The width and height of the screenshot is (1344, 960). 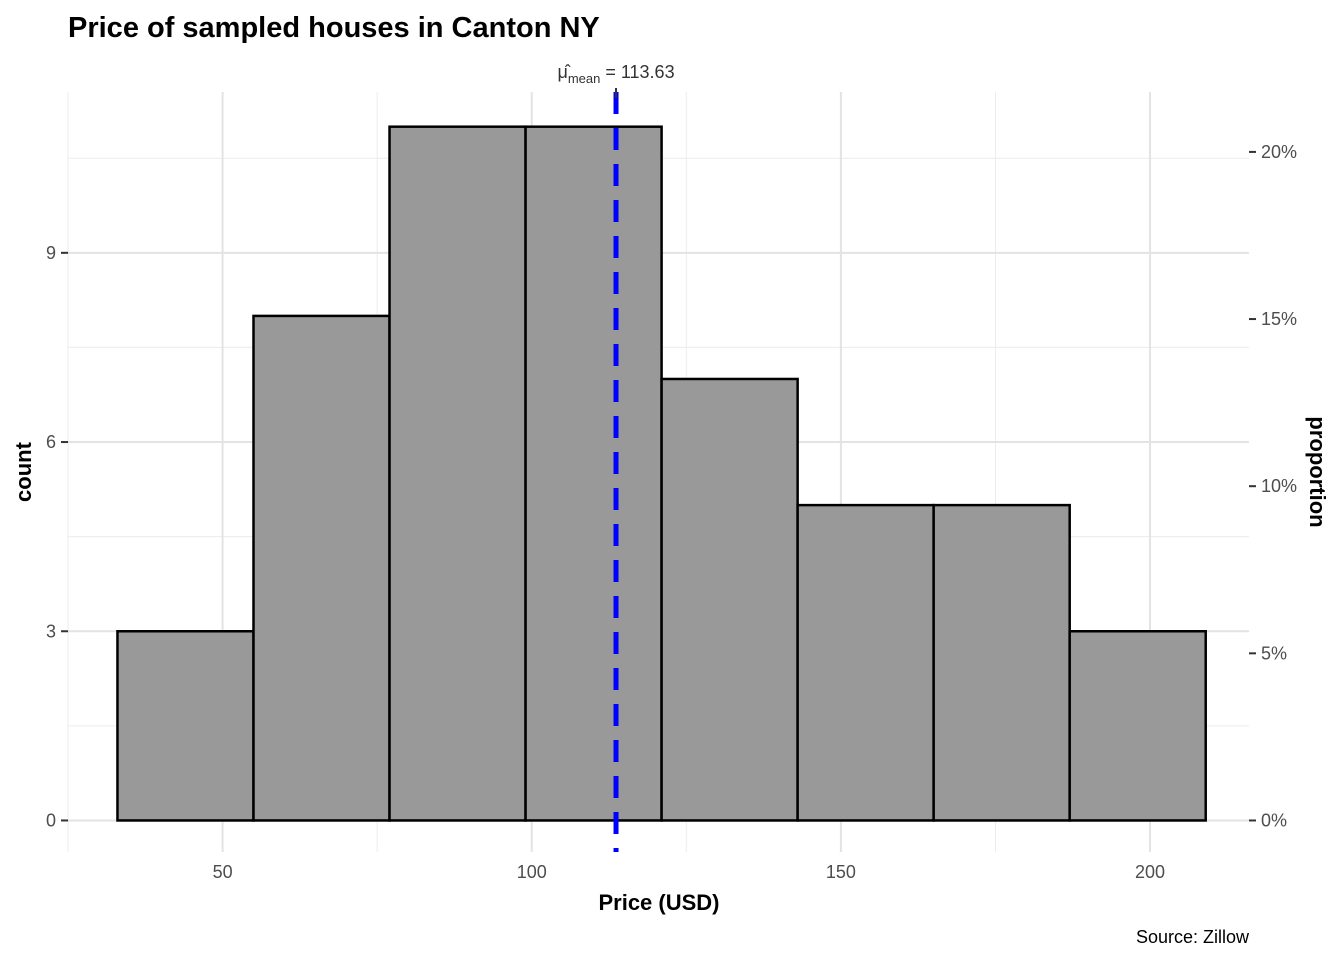 I want to click on y2-axis-title: proportion, so click(x=1317, y=471).